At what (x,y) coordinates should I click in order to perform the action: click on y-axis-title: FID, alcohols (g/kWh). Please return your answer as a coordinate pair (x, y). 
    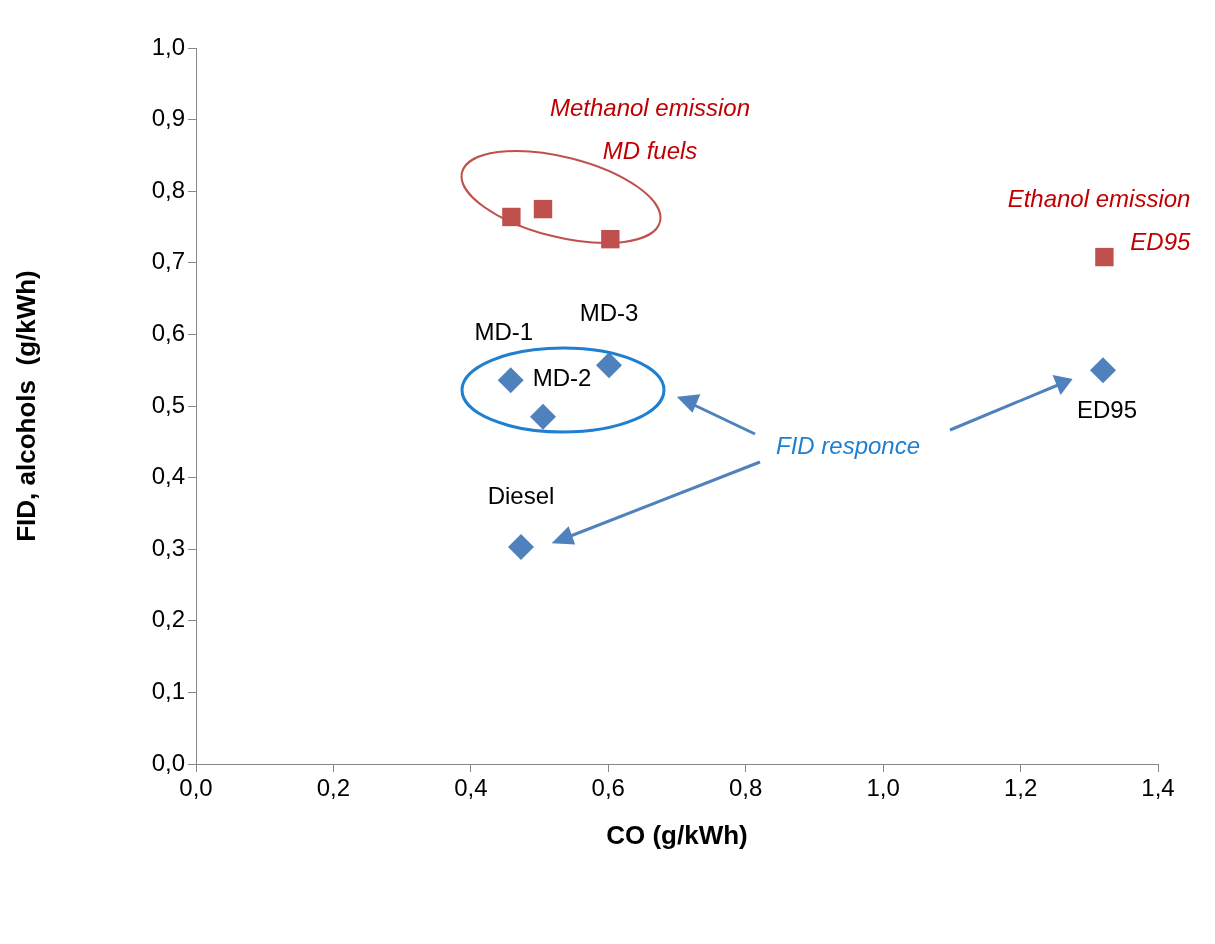
    Looking at the image, I should click on (25, 406).